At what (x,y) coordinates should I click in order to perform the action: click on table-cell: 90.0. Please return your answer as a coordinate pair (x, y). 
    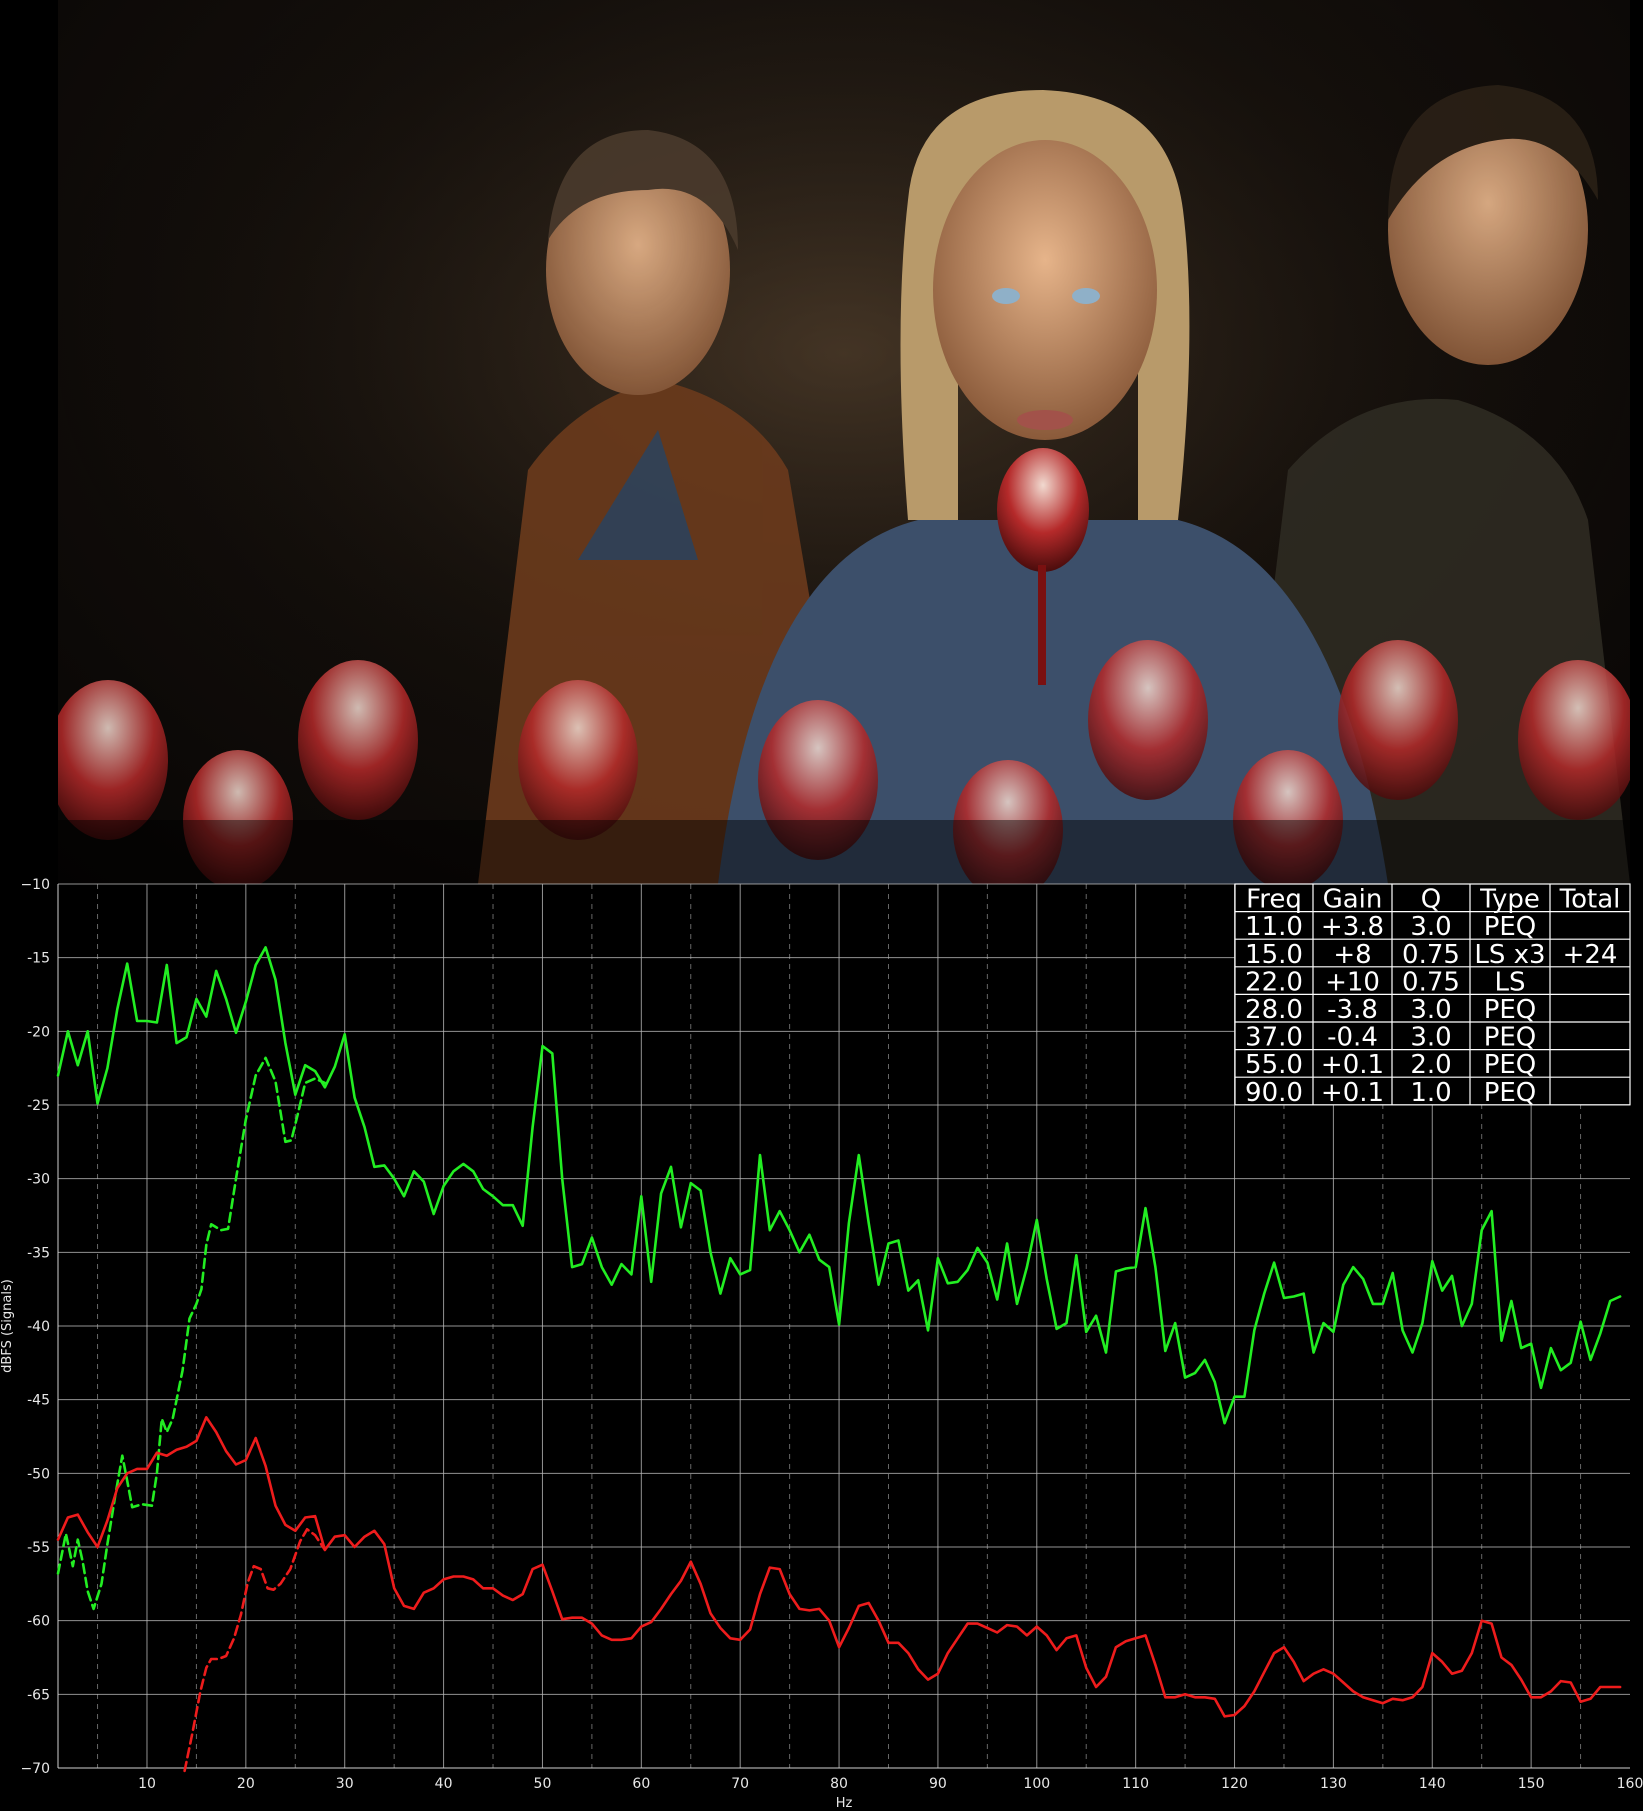
    Looking at the image, I should click on (1274, 1093).